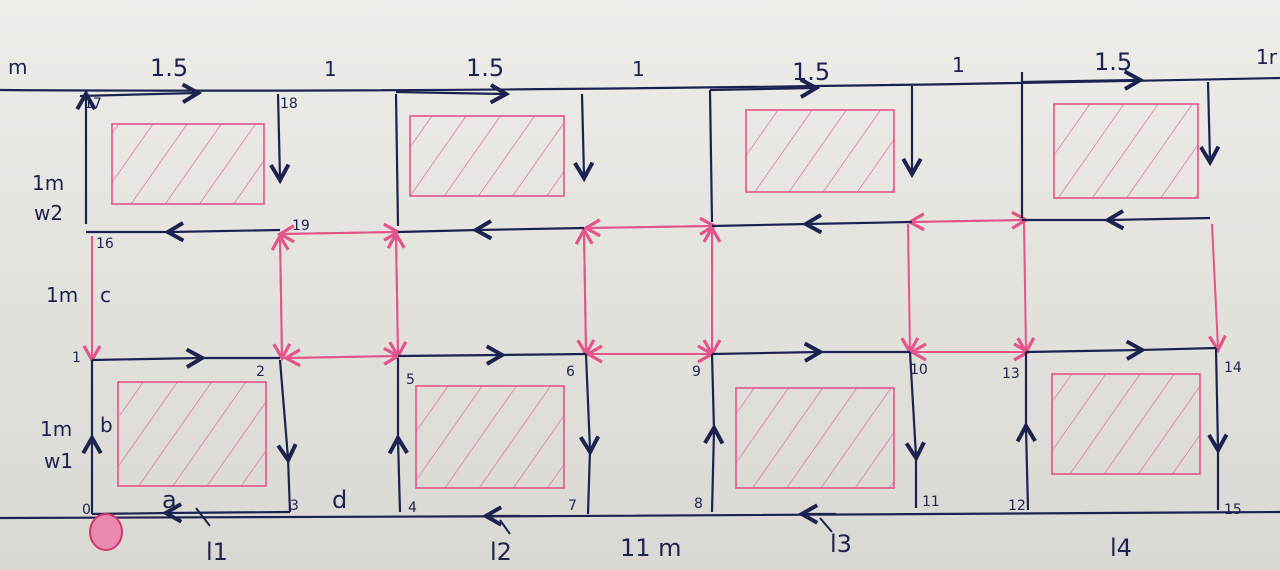 Image resolution: width=1280 pixels, height=570 pixels. What do you see at coordinates (1267, 57) in the screenshot?
I see `top-right-unit: 1r` at bounding box center [1267, 57].